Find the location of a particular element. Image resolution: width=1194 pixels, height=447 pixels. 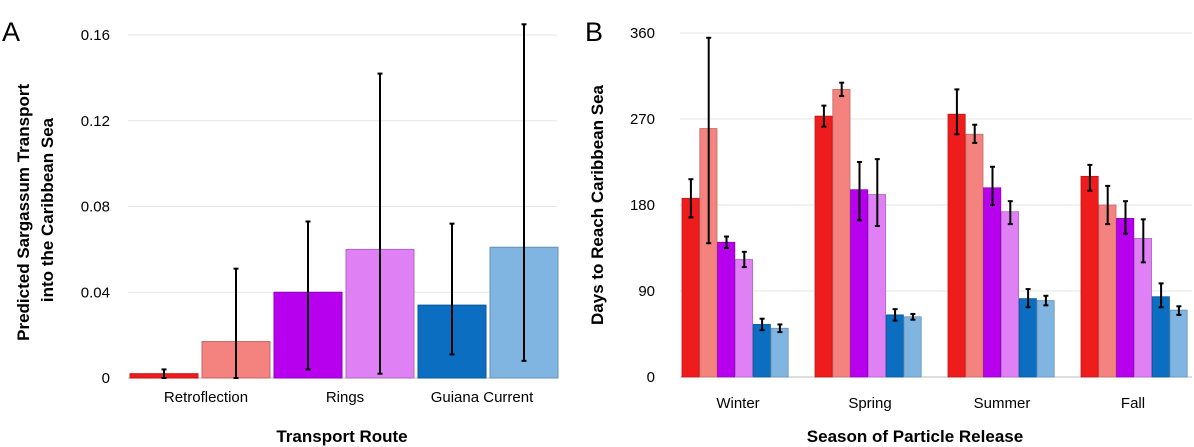

panel-b-category-label: Fall is located at coordinates (1133, 403).